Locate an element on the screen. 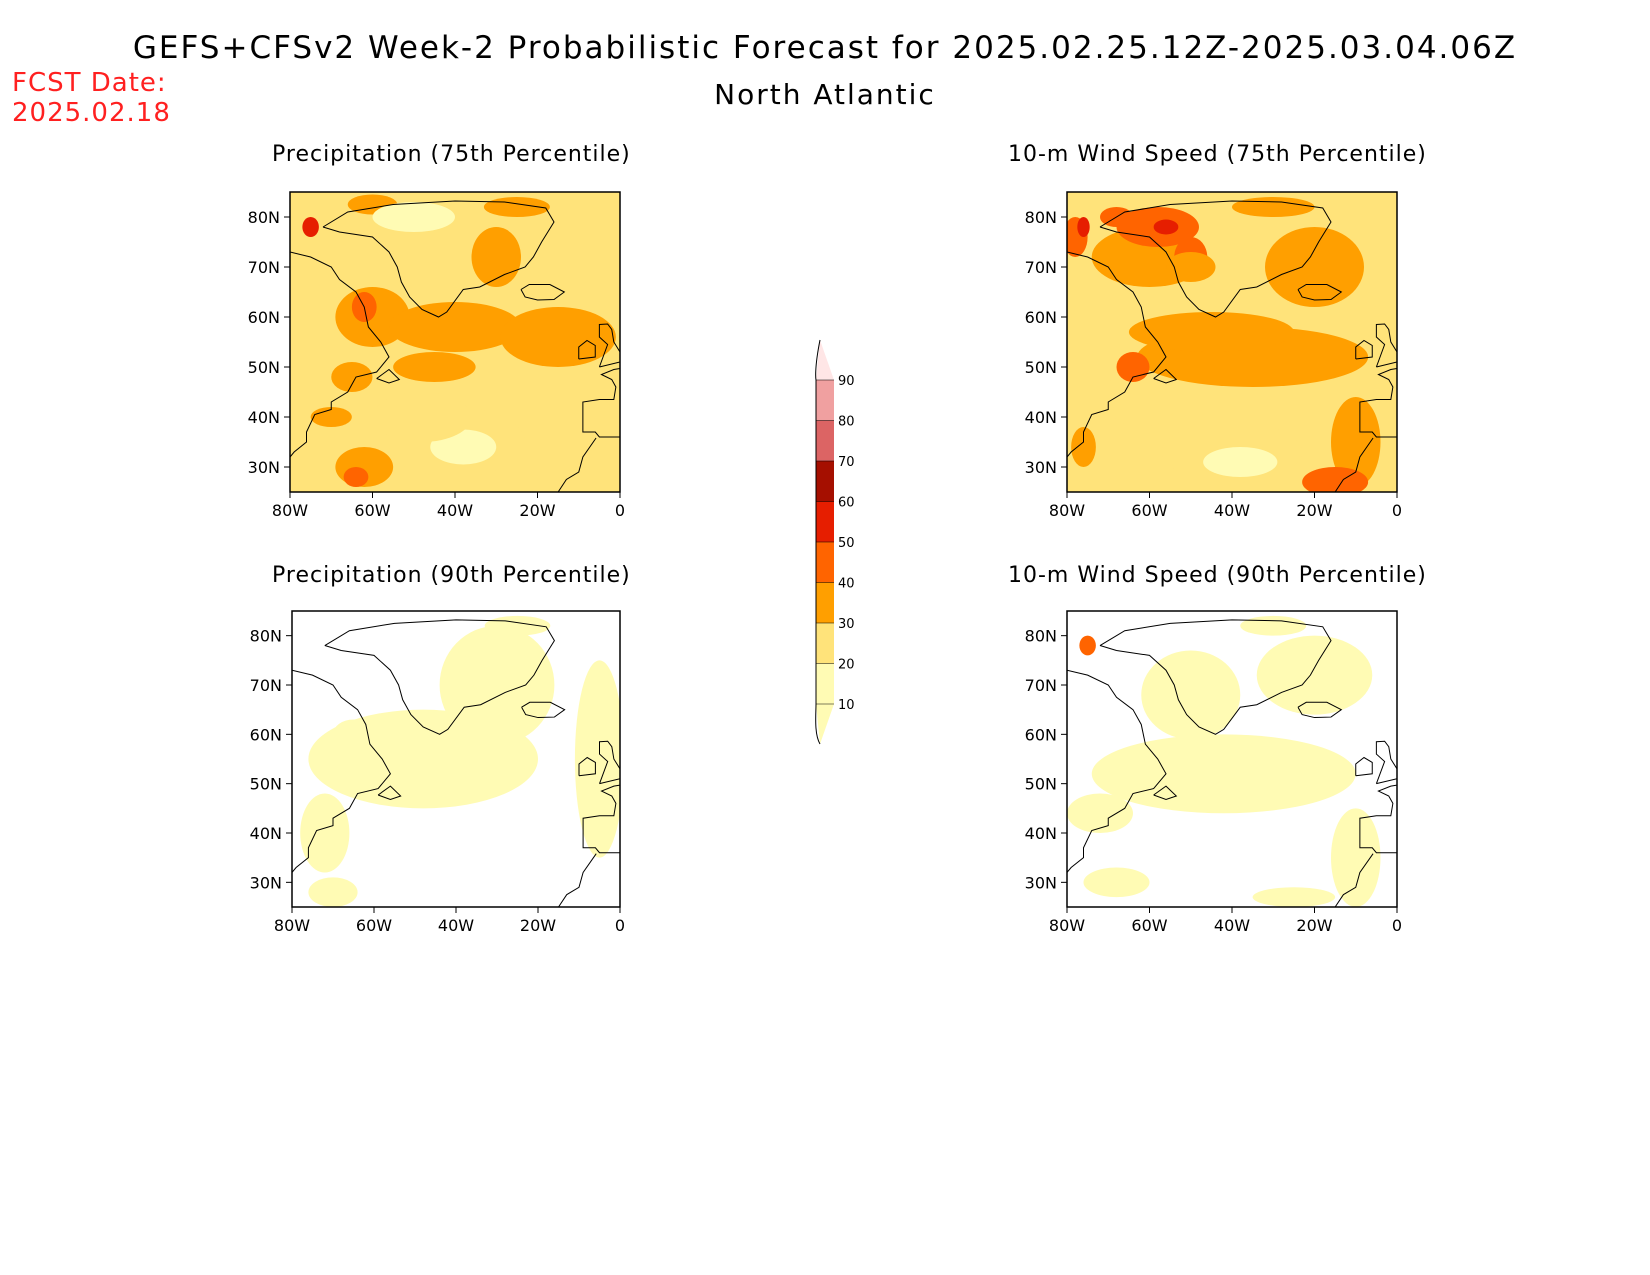 This screenshot has height=1275, width=1650. panel-title-wind-75: 10-m Wind Speed (75th Percentile) is located at coordinates (1217, 154).